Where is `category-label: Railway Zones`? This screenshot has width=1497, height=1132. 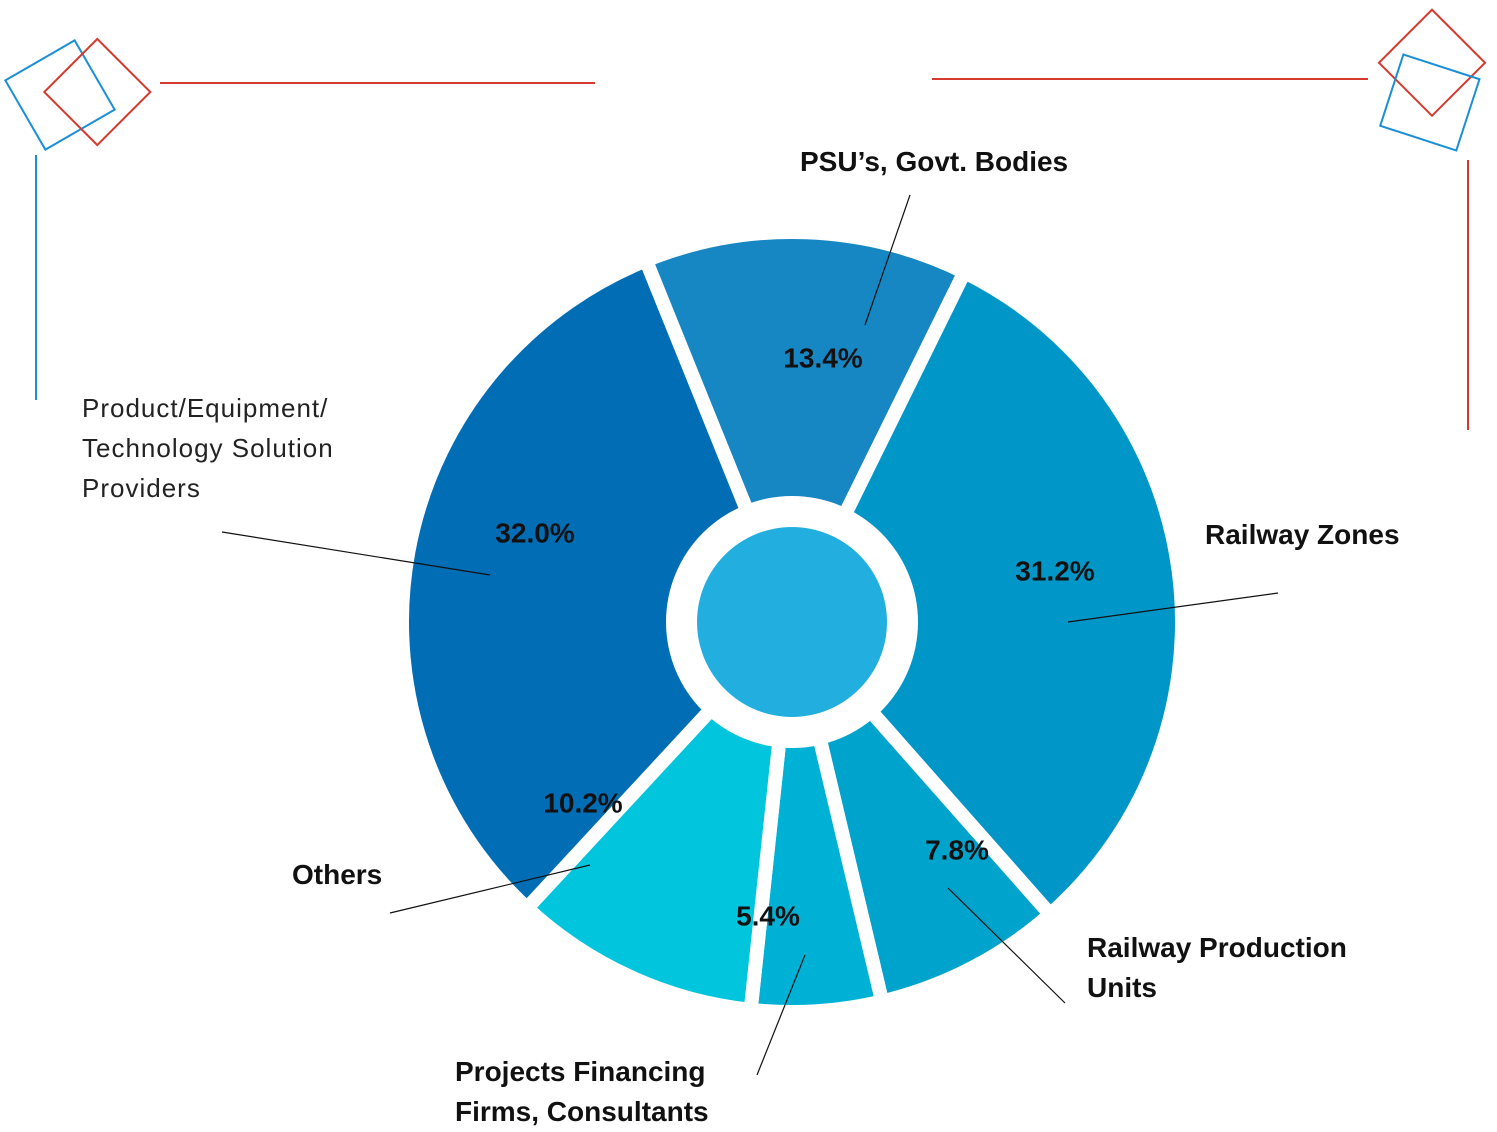 category-label: Railway Zones is located at coordinates (1302, 534).